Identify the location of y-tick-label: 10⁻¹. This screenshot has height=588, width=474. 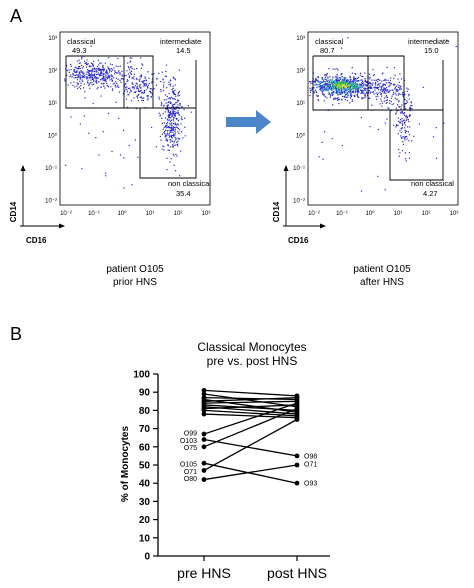
(51, 169).